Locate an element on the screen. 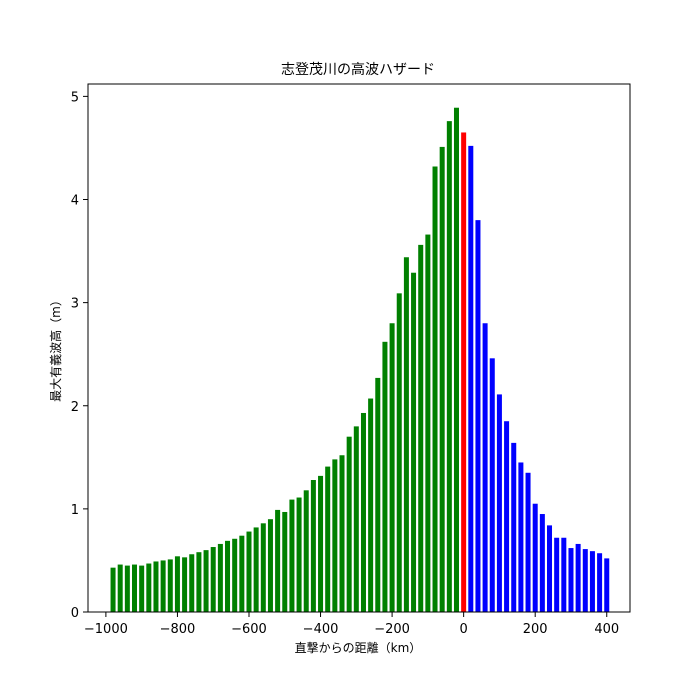 The width and height of the screenshot is (700, 700). x-axis-label: 直撃からの距離（km） is located at coordinates (358, 647).